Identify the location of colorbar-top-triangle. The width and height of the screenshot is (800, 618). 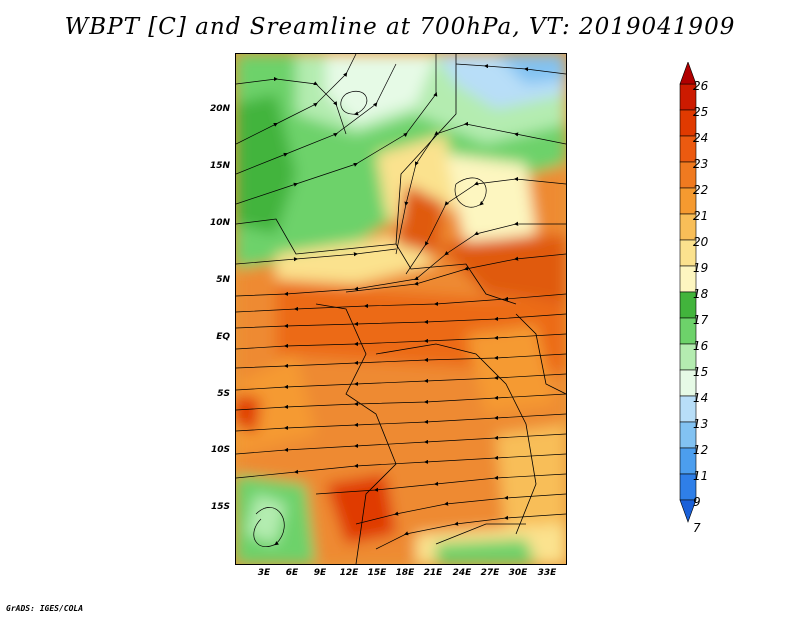
(688, 73).